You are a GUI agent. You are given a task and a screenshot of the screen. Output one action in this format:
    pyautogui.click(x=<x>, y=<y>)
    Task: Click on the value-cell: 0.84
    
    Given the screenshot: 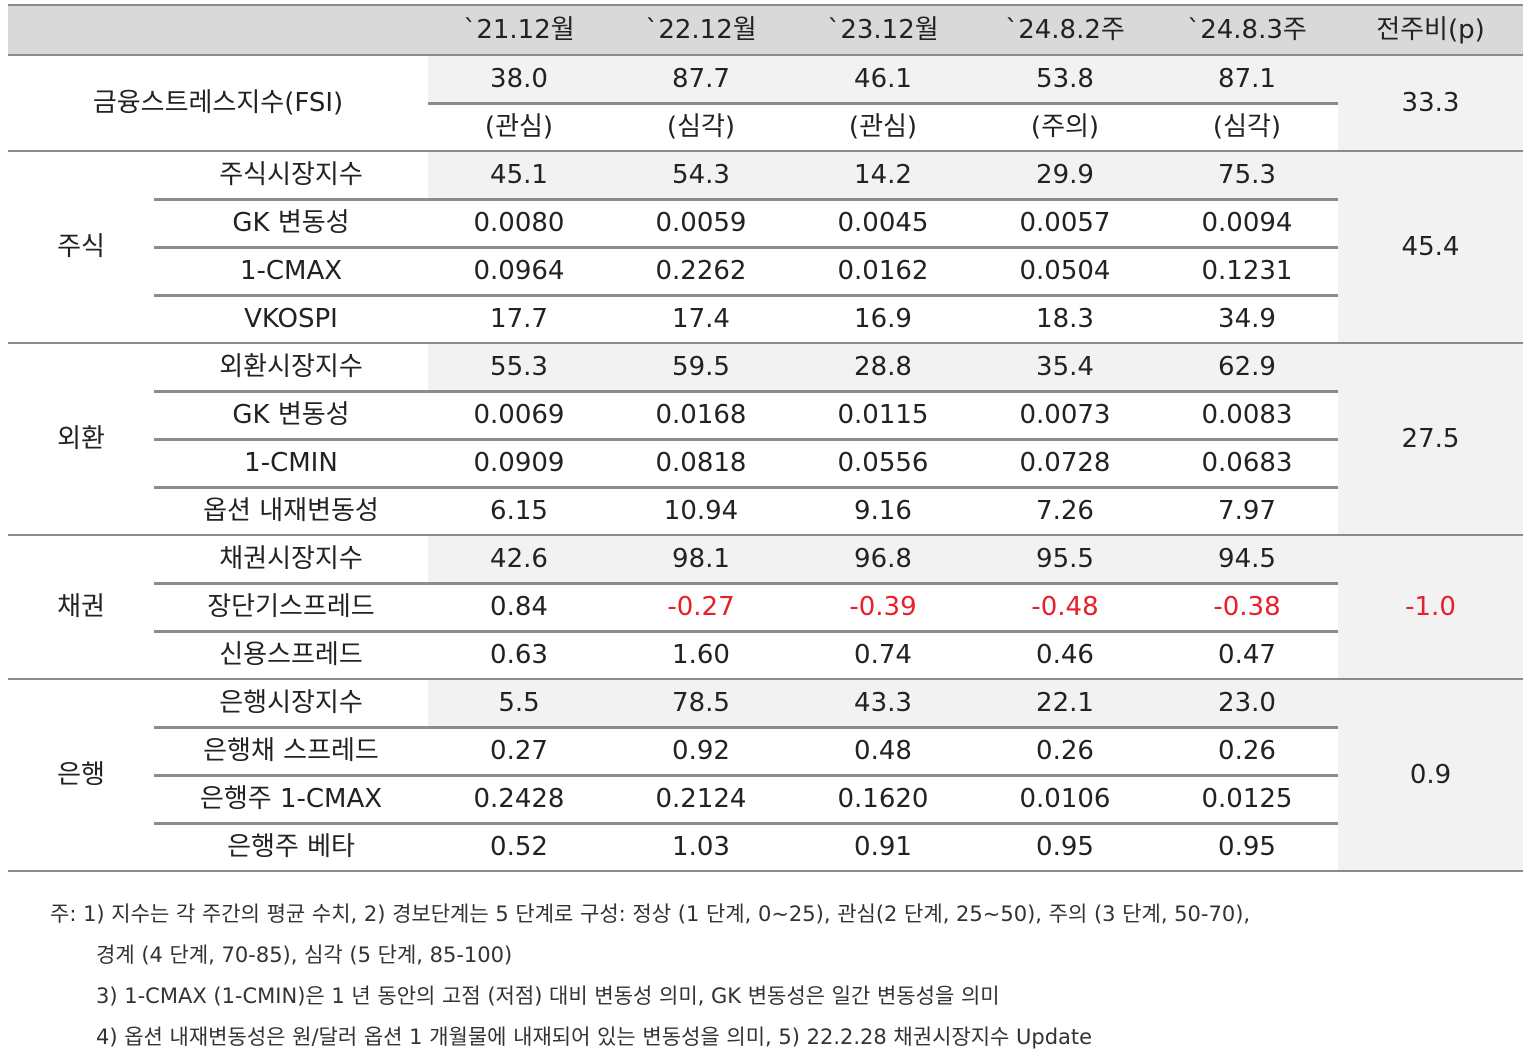 What is the action you would take?
    pyautogui.click(x=519, y=606)
    